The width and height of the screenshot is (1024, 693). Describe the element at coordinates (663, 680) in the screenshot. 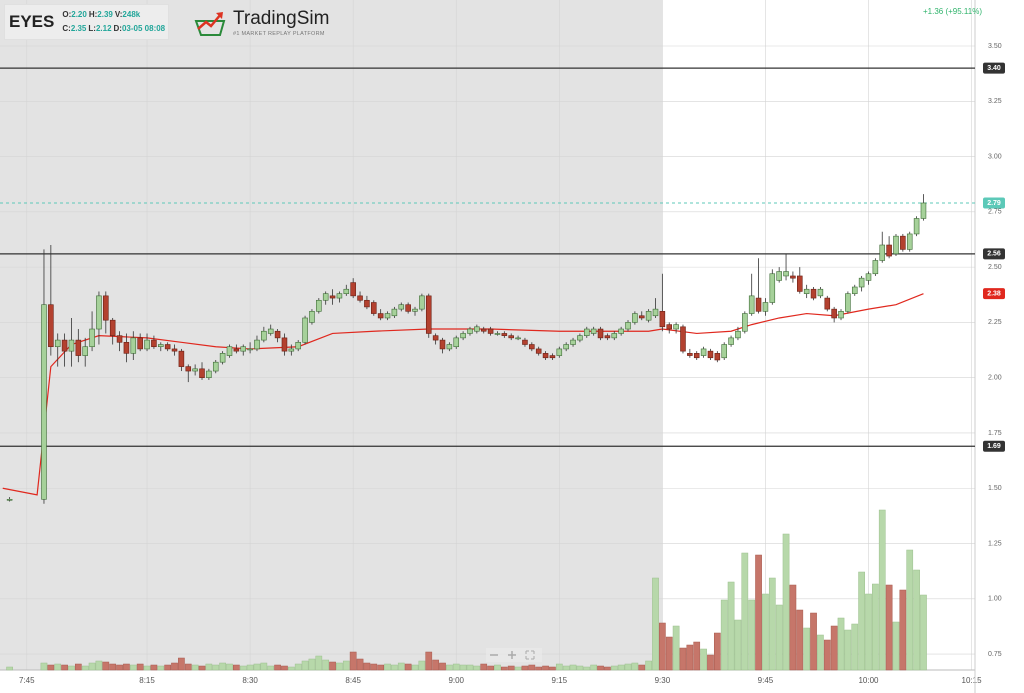

I see `x-tick-label: 9:30` at that location.